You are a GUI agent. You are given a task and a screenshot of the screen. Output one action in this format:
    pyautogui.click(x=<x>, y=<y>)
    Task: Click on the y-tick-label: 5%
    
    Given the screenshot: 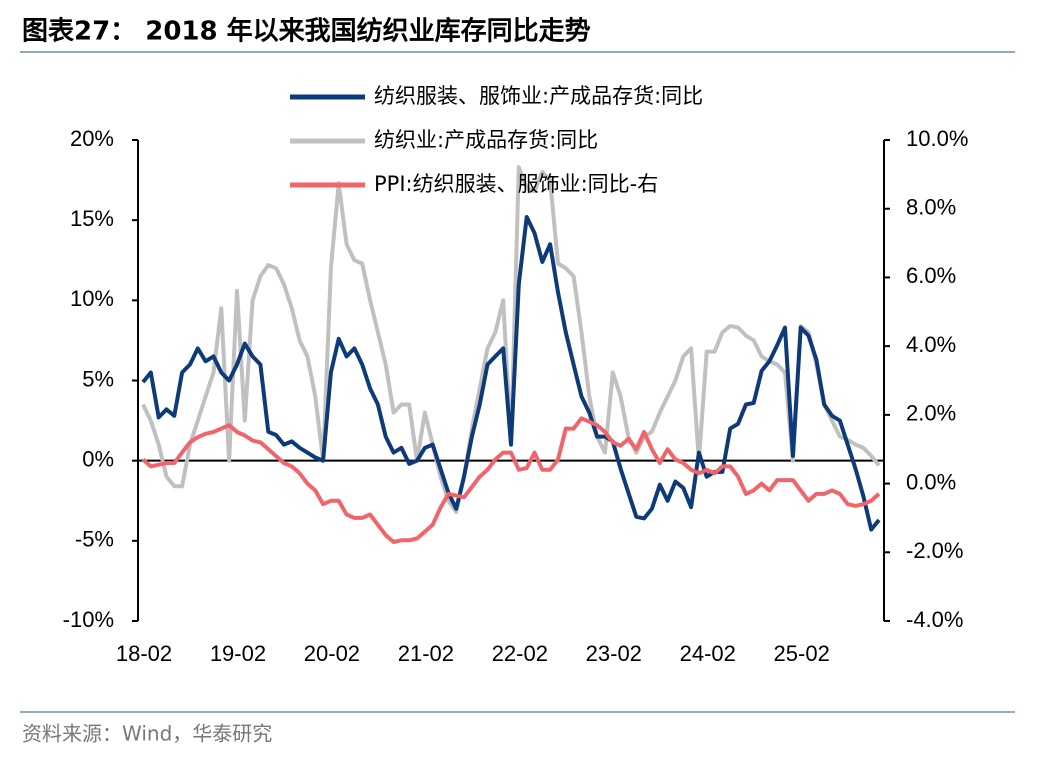 What is the action you would take?
    pyautogui.click(x=98, y=378)
    